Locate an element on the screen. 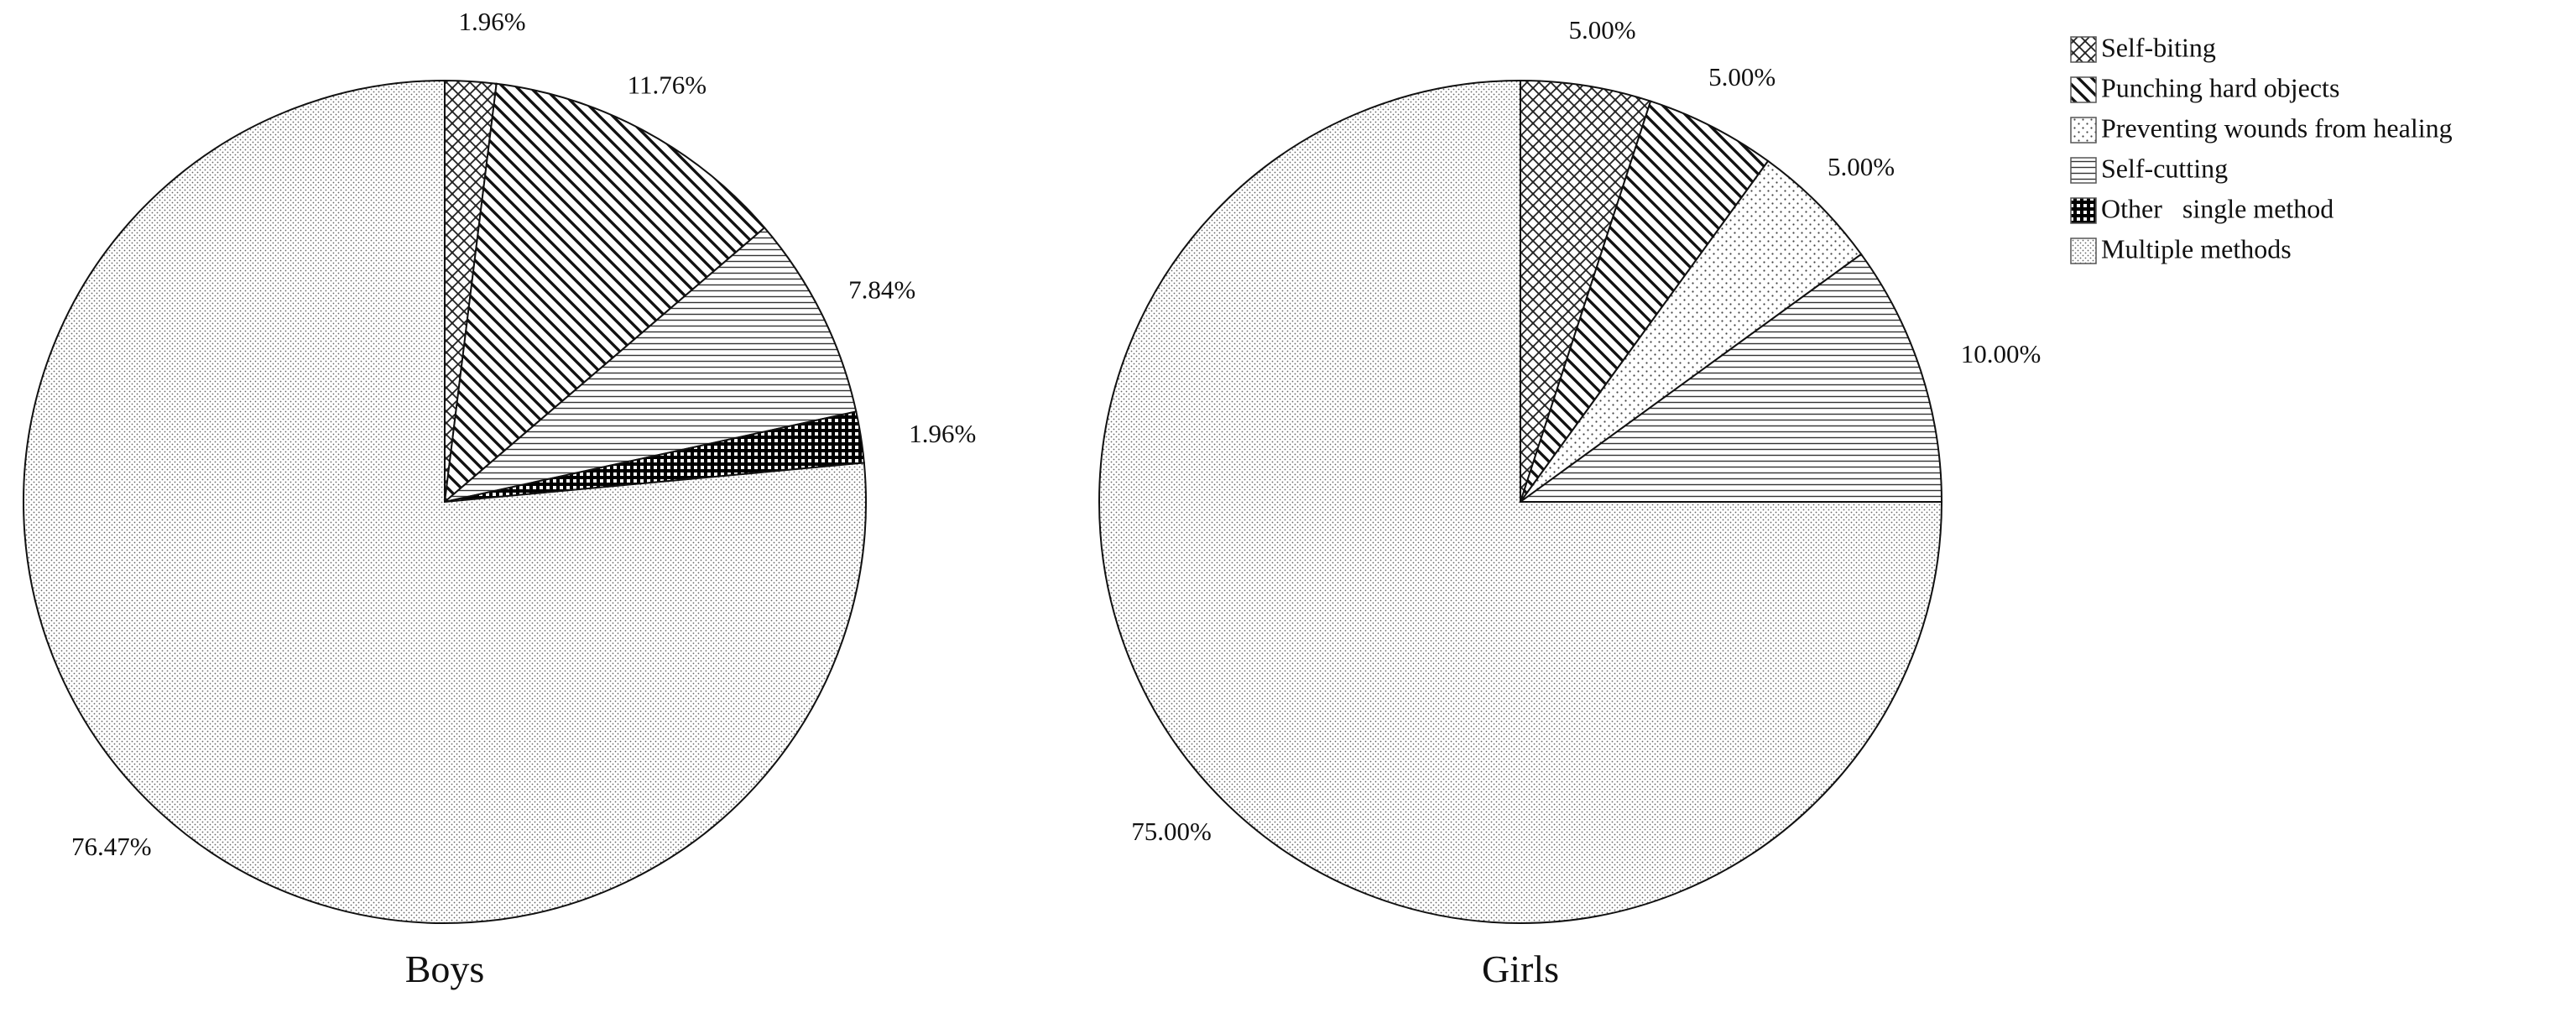  legend-label-punching-hard-objects: Punching hard objects is located at coordinates (2220, 87).